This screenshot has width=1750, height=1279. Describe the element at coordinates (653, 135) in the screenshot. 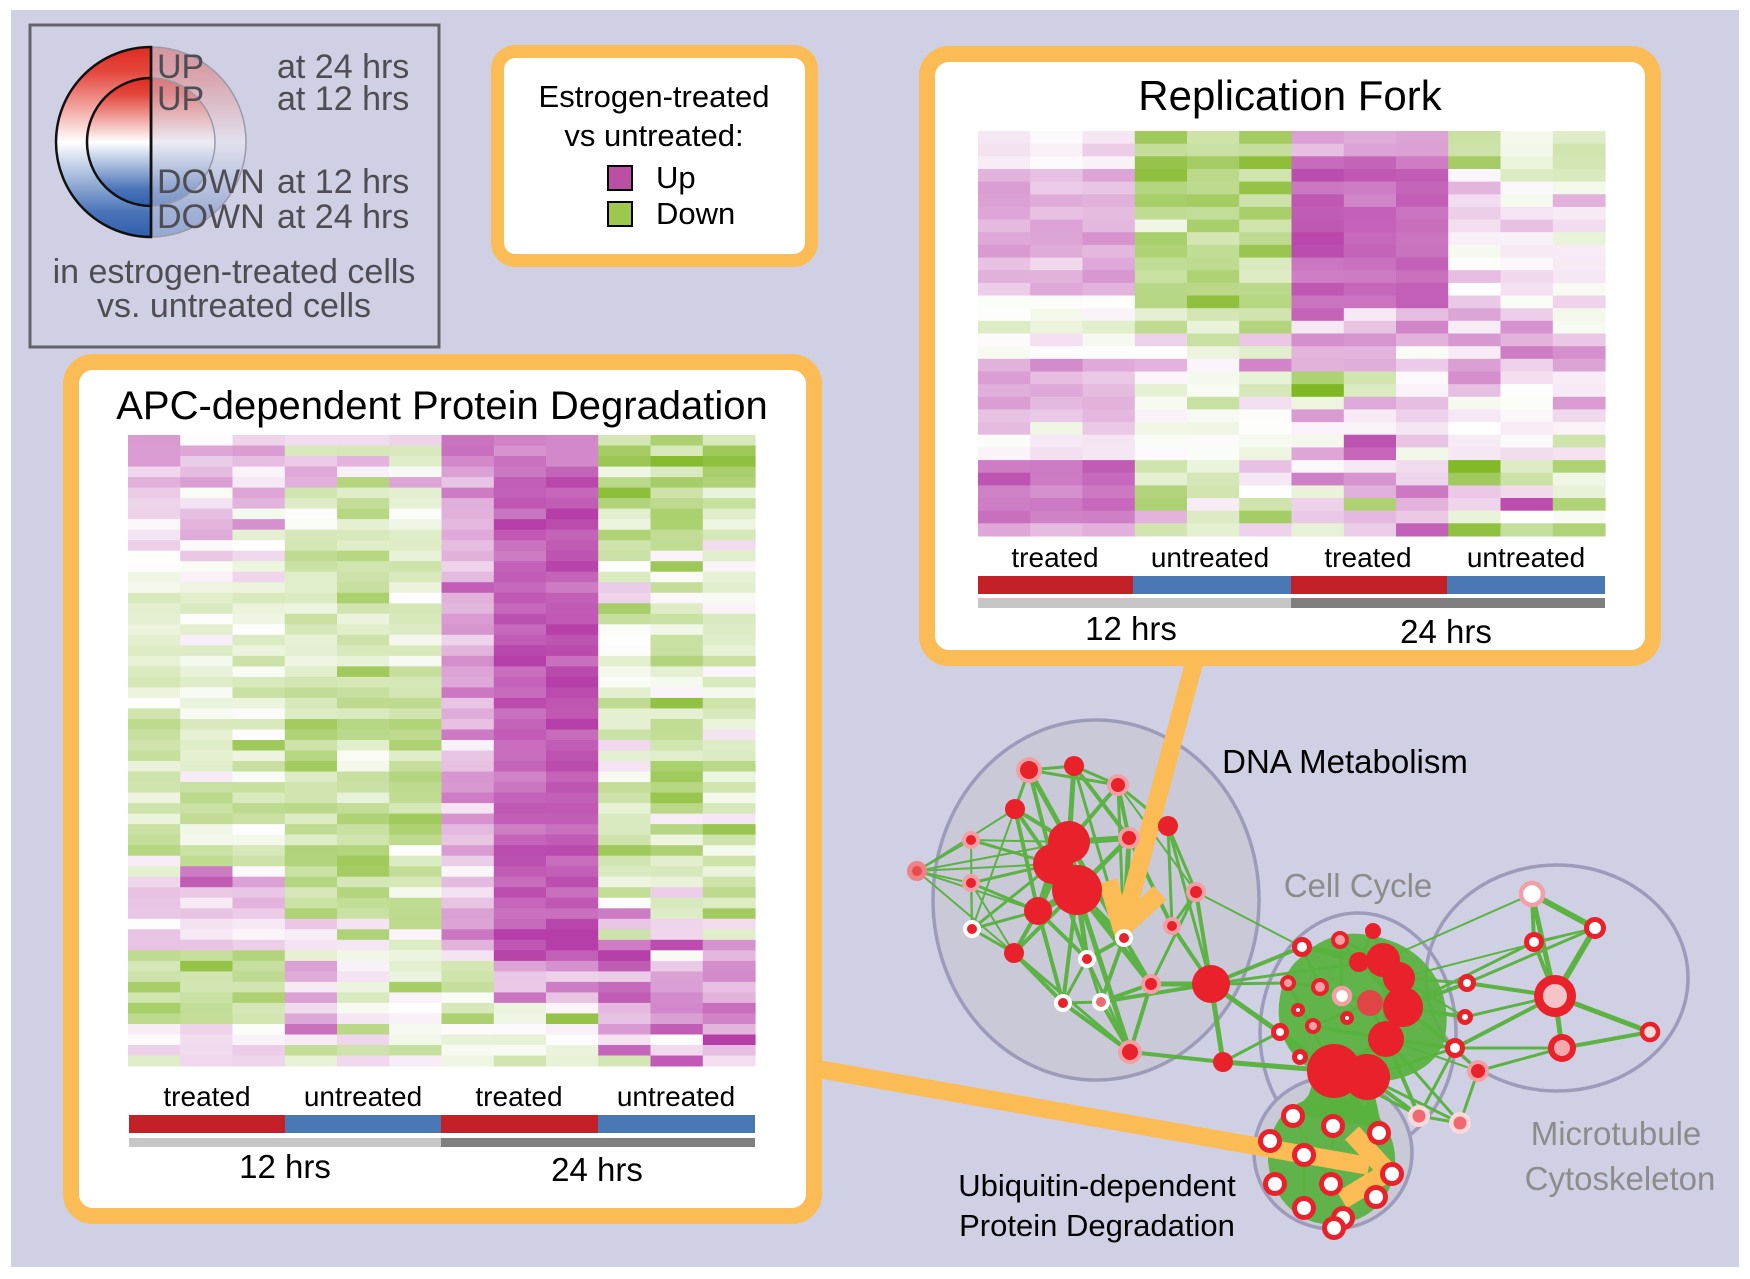

I see `svg-text: vs untreated:` at that location.